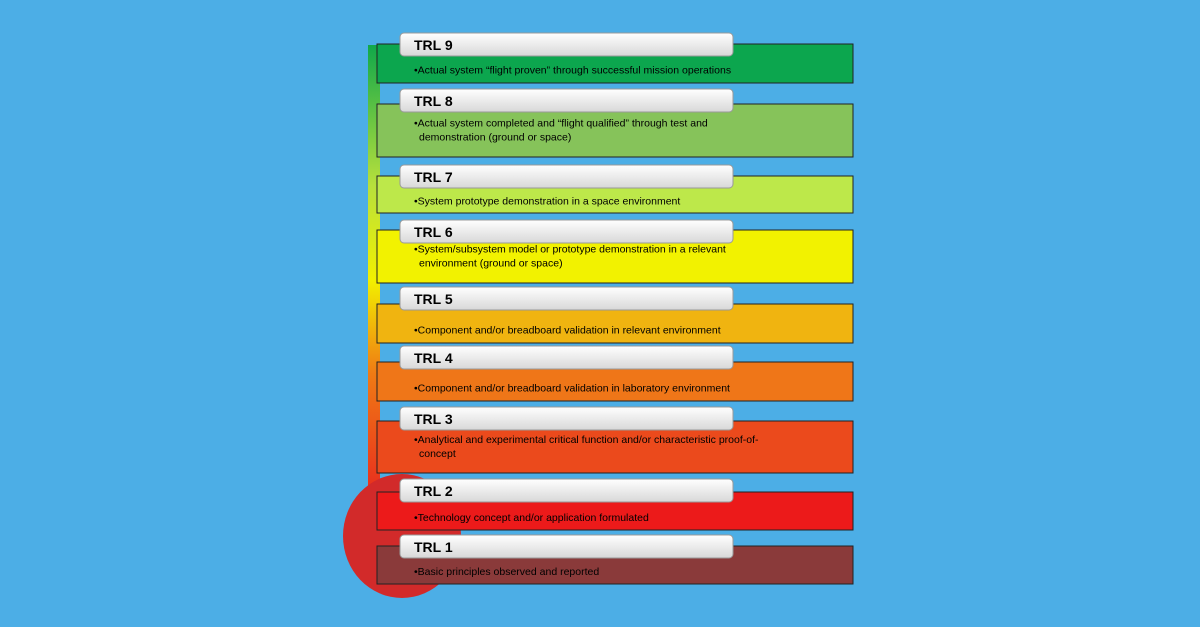 The image size is (1200, 627). What do you see at coordinates (433, 358) in the screenshot?
I see `level-label: TRL 4` at bounding box center [433, 358].